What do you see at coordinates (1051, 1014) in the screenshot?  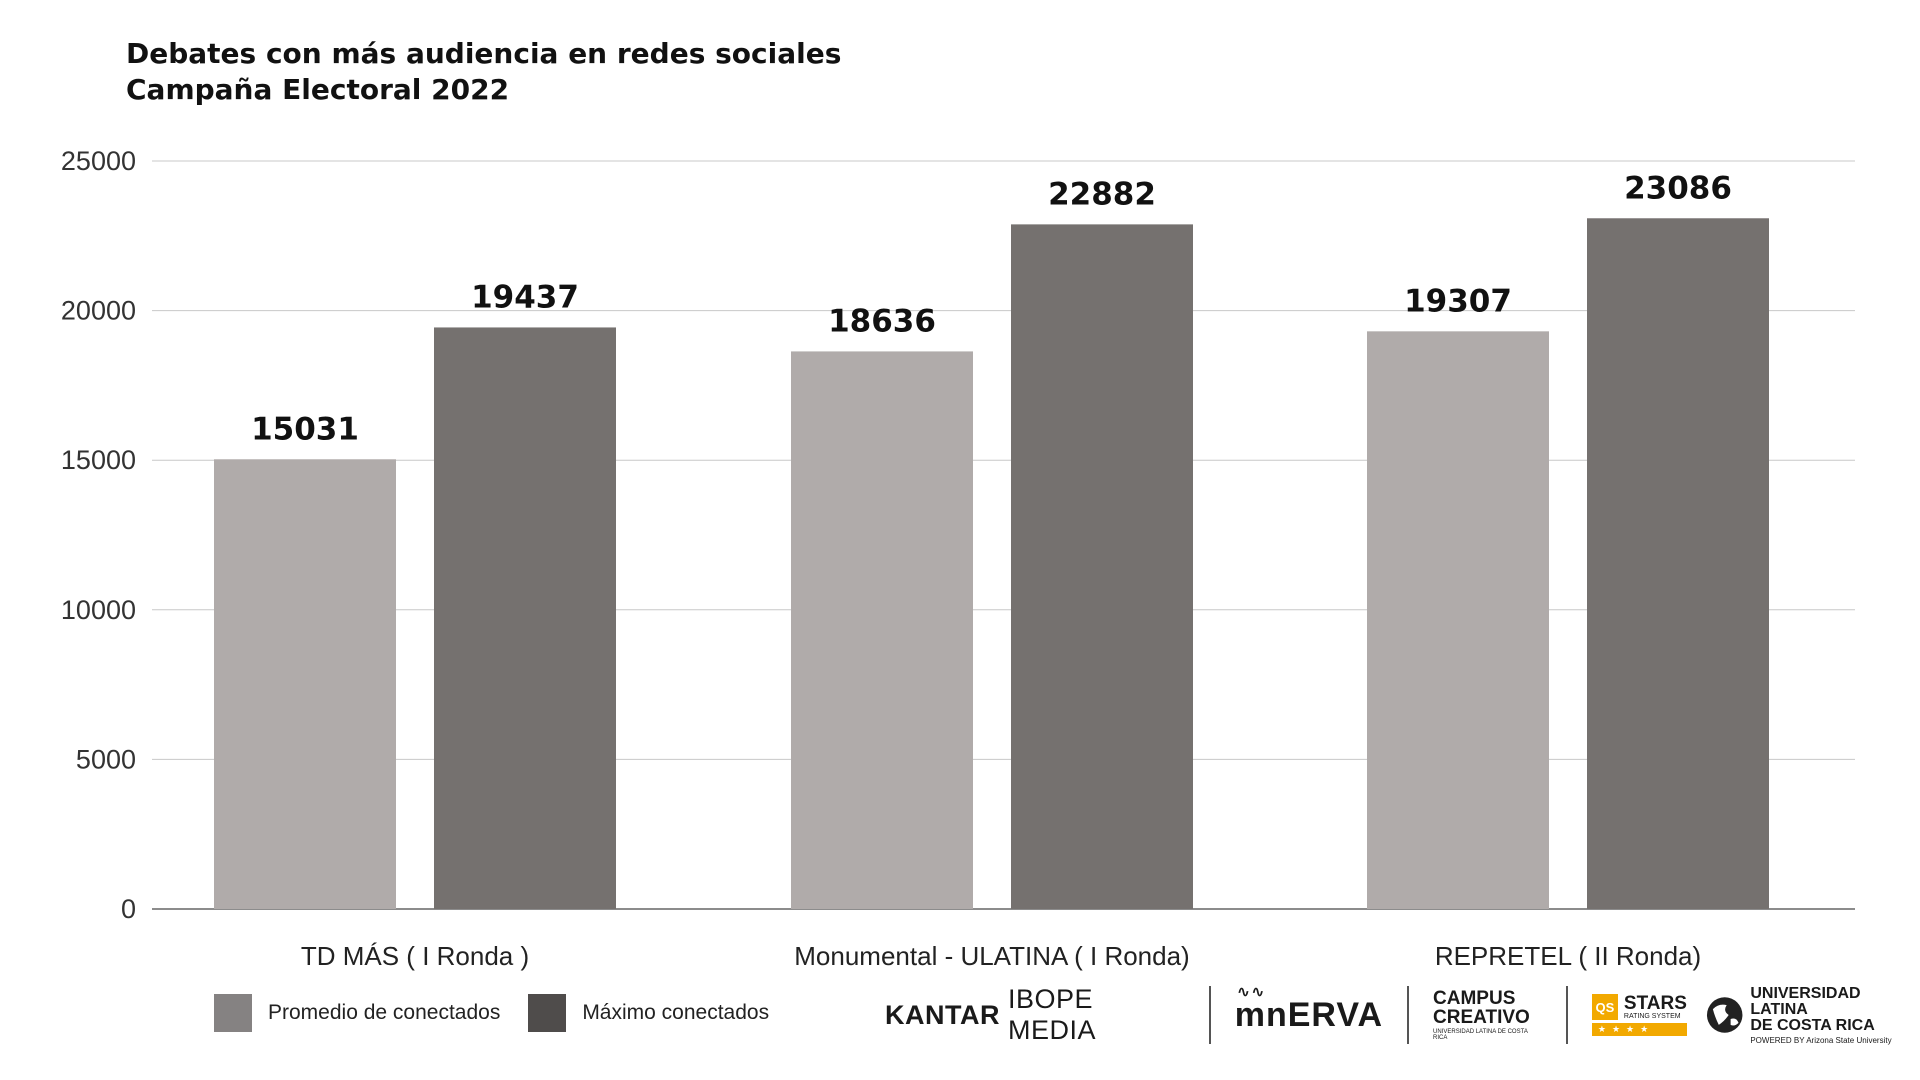 I see `ibope-media-text: IBOPE MEDIA` at bounding box center [1051, 1014].